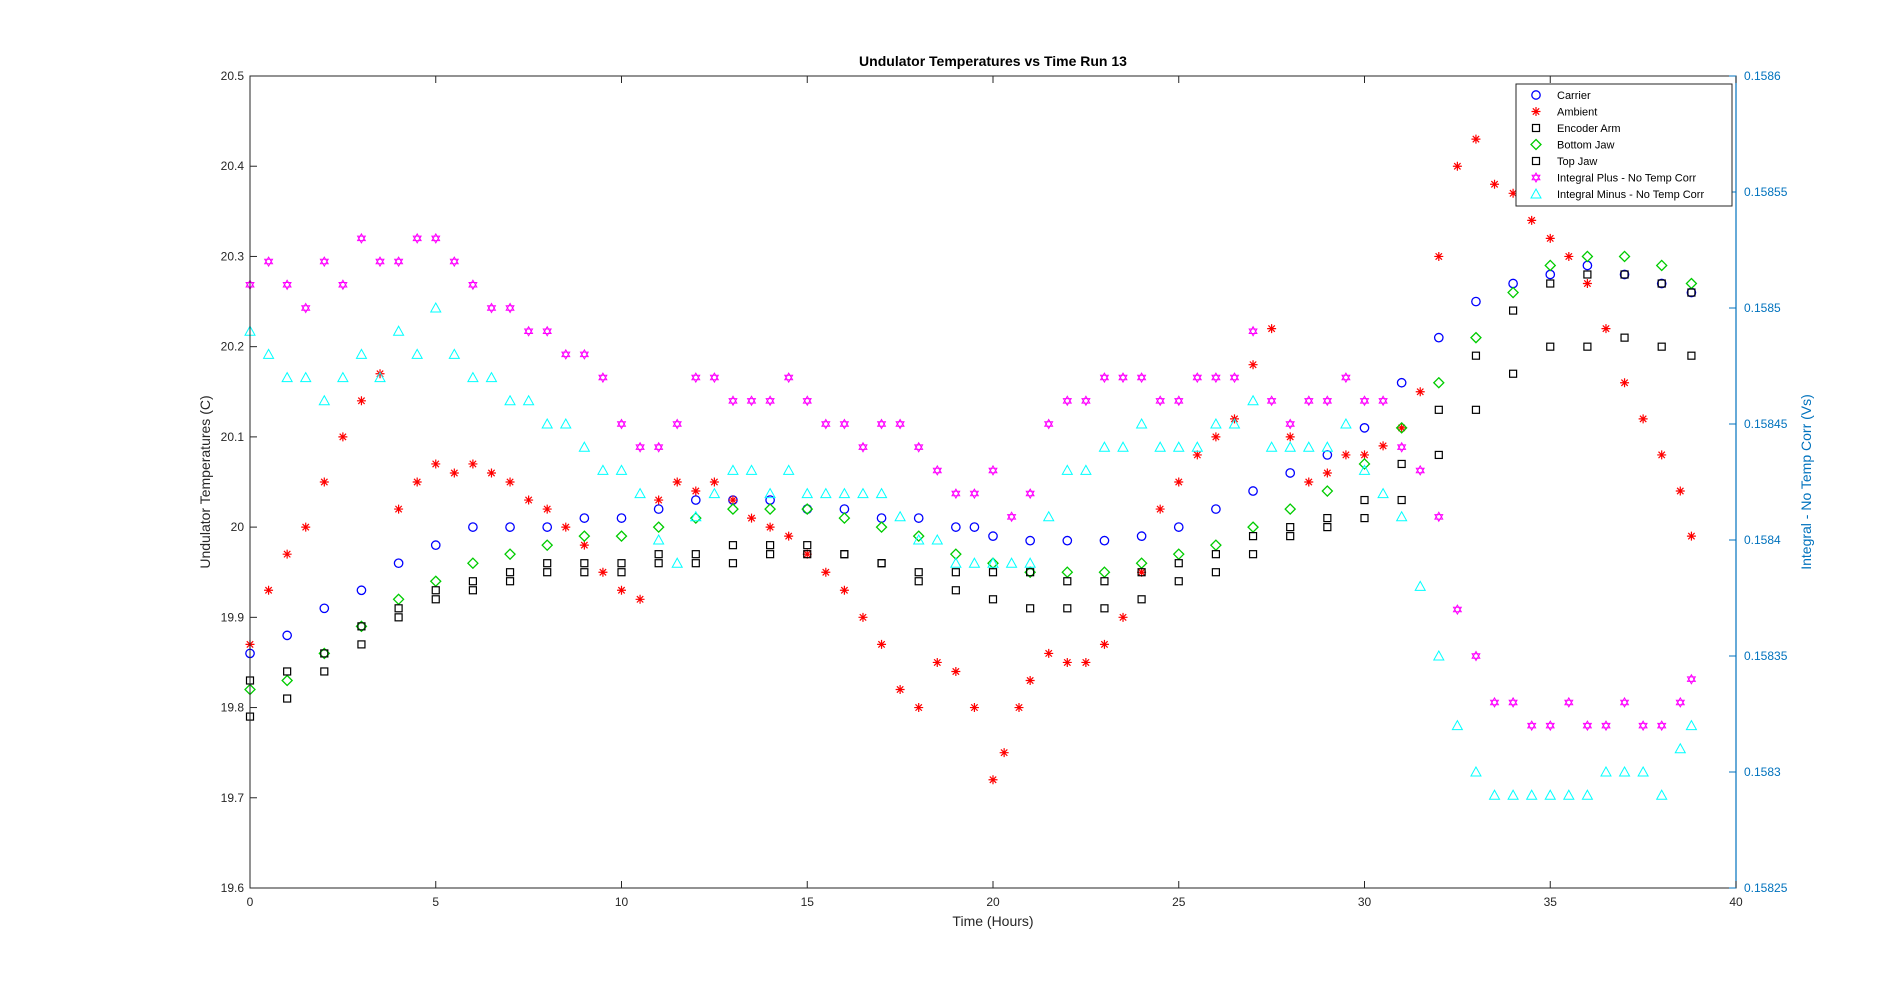 The image size is (1904, 987). What do you see at coordinates (1614, 178) in the screenshot?
I see `legend-item-integral-plus-no-temp-corr: Integral Plus - No Temp Corr` at bounding box center [1614, 178].